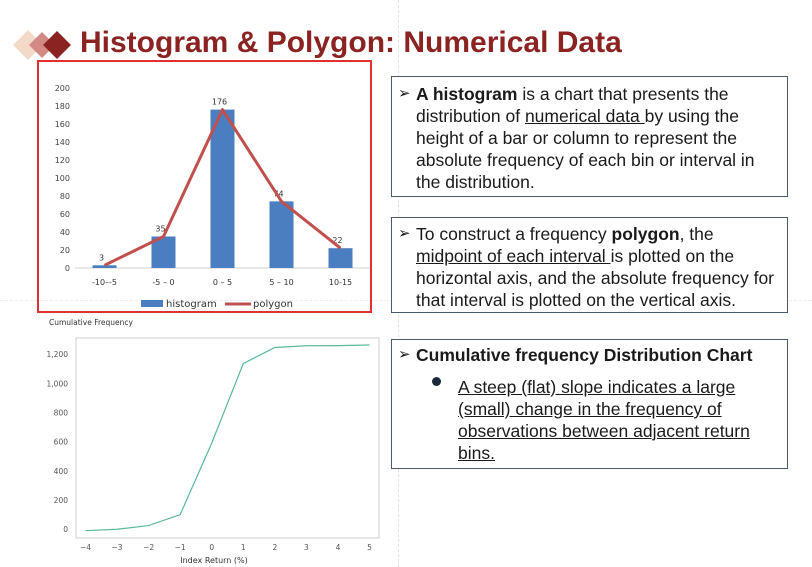 The height and width of the screenshot is (567, 812). What do you see at coordinates (584, 116) in the screenshot?
I see `numerical-data-term: numerical data` at bounding box center [584, 116].